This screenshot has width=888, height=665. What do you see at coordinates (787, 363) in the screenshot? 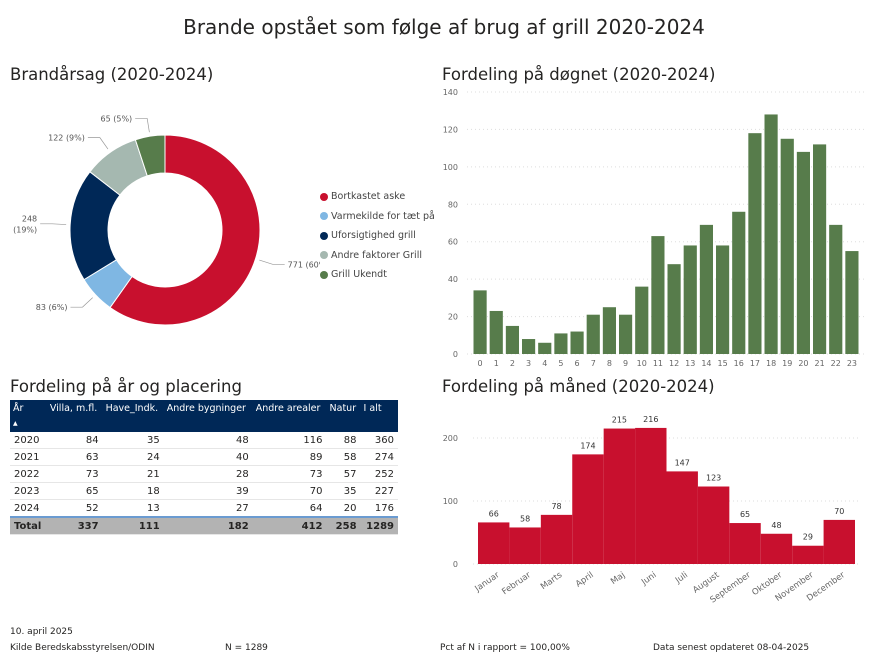
I see `x-tick-label: 19` at bounding box center [787, 363].